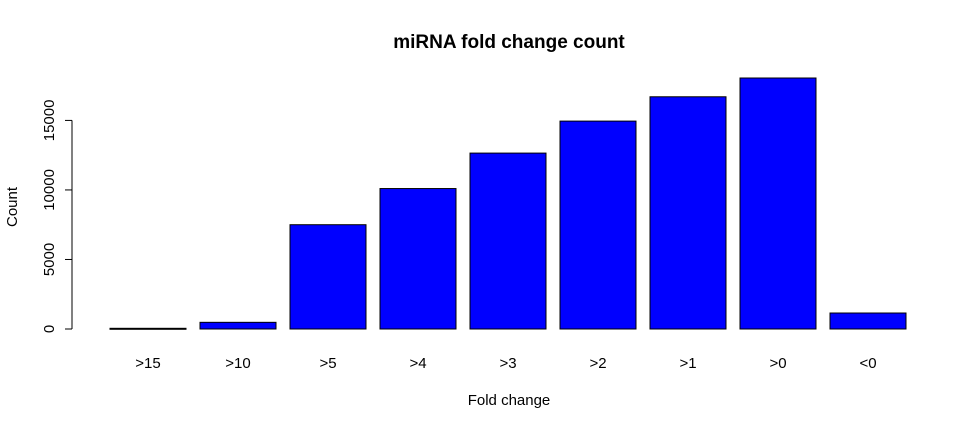 This screenshot has width=978, height=430. Describe the element at coordinates (417, 363) in the screenshot. I see `x-tick-label: >4` at that location.